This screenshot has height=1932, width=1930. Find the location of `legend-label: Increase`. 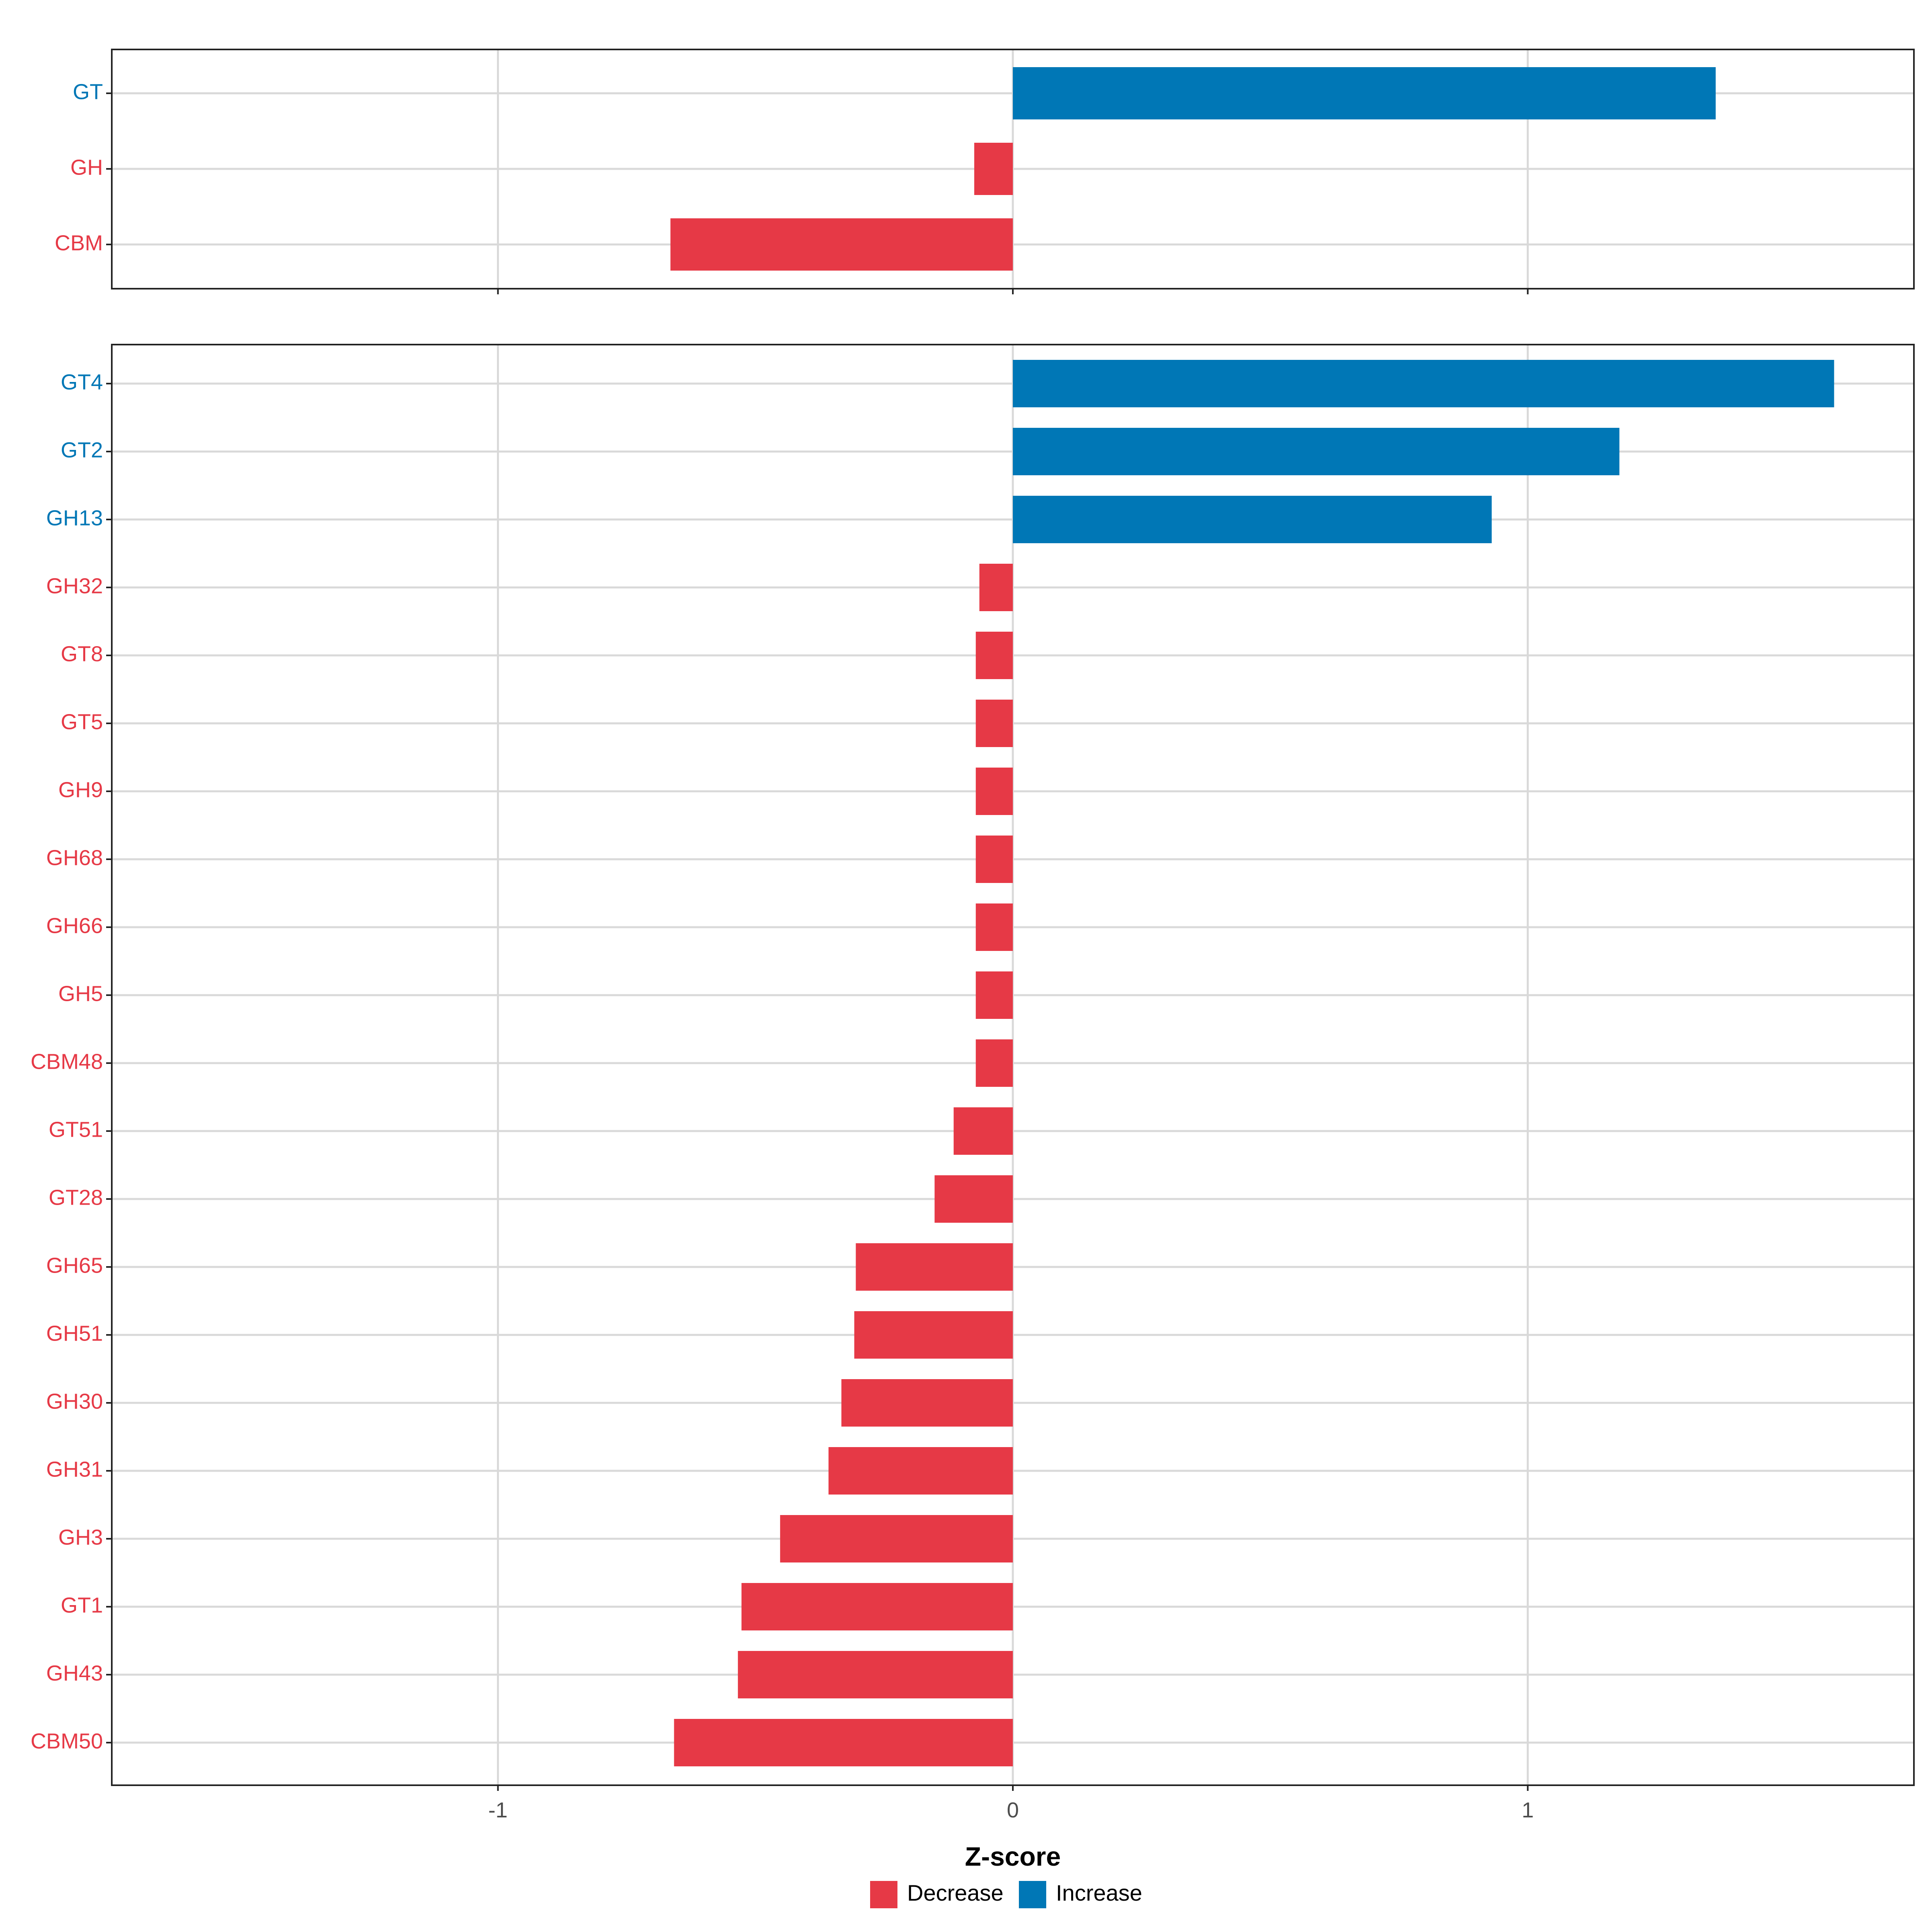

legend-label: Increase is located at coordinates (1099, 1892).